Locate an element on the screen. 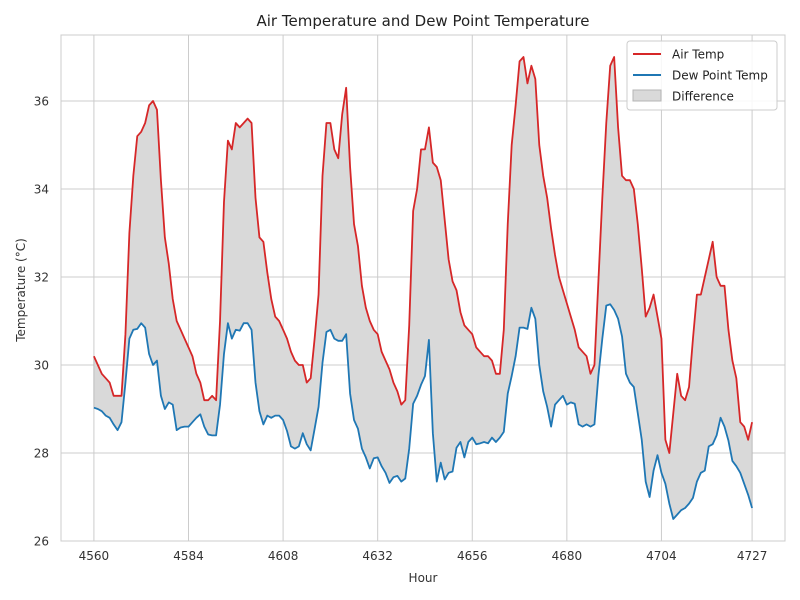 This screenshot has height=600, width=800. y-tick-label: 26 is located at coordinates (41, 542).